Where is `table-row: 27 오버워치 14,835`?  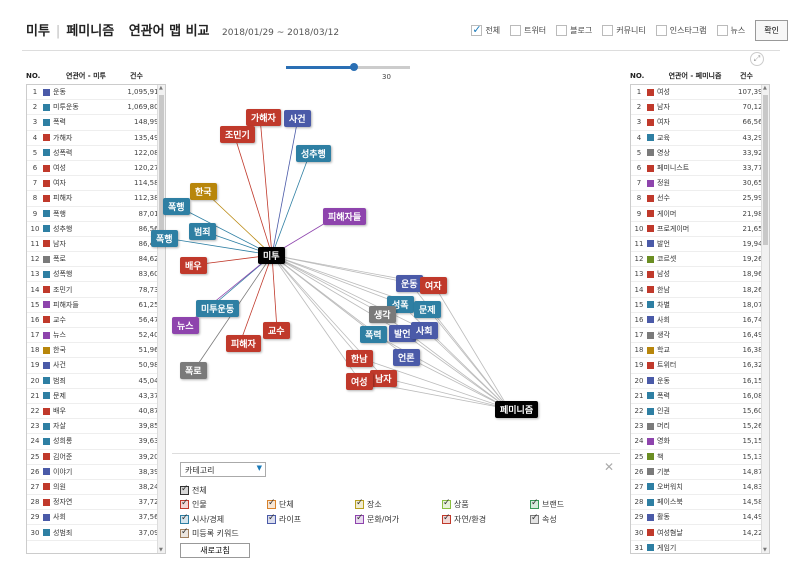
table-row: 27 오버워치 14,835 is located at coordinates (700, 488).